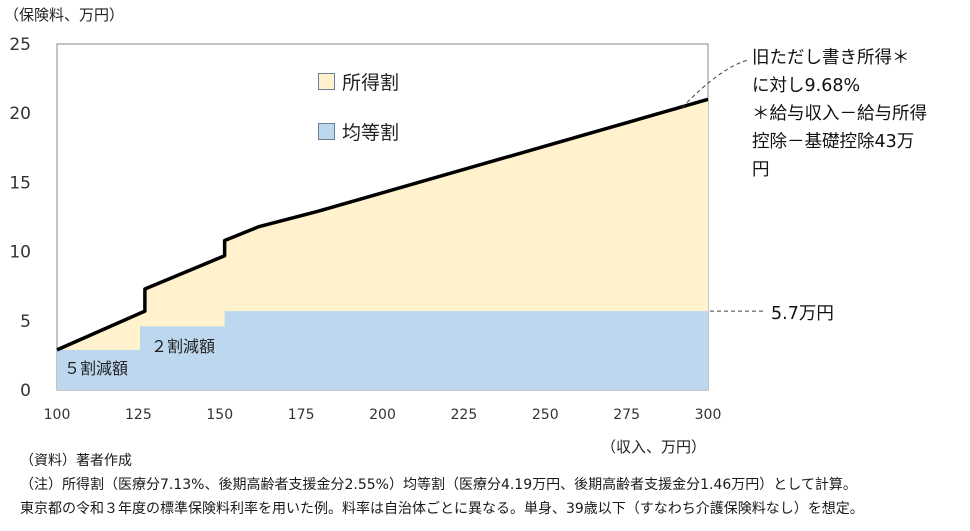  I want to click on income-rate-line-3: ＊給与収入－給与所得, so click(839, 114).